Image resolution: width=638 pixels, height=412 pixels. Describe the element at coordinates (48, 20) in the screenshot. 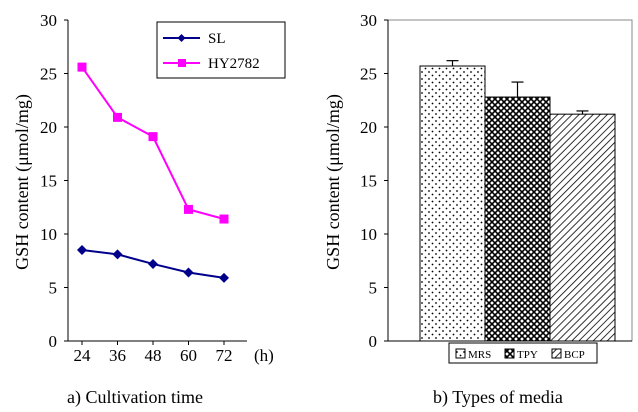

I see `chart-a-ytick-label-30: 30` at that location.